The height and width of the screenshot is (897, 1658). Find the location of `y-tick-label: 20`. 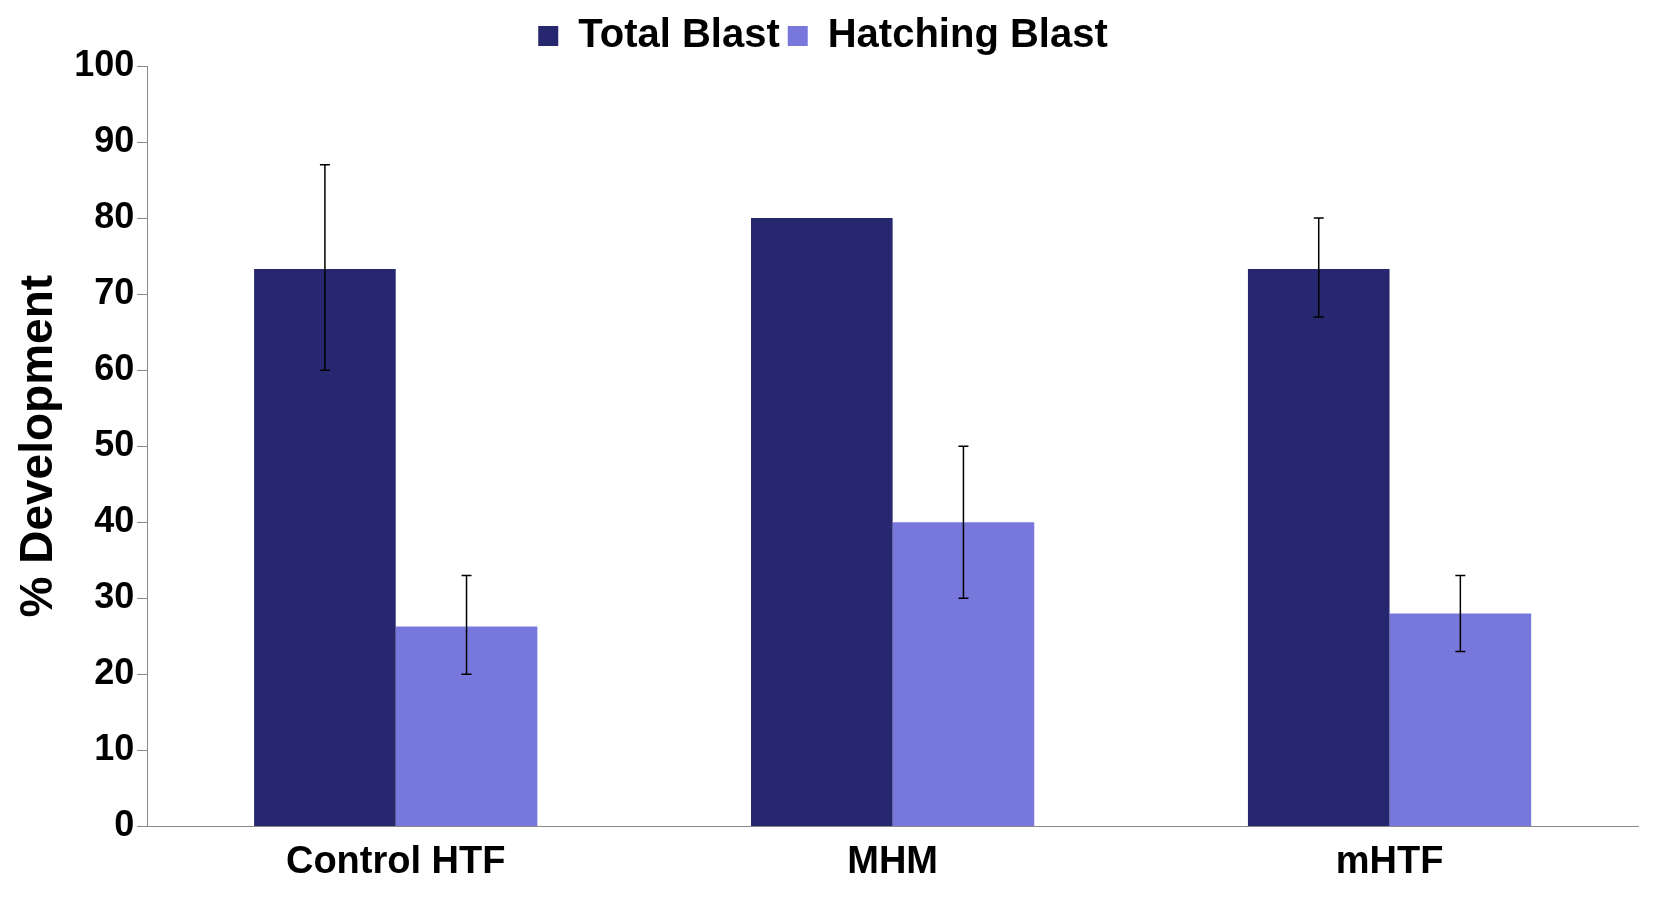

y-tick-label: 20 is located at coordinates (114, 672).